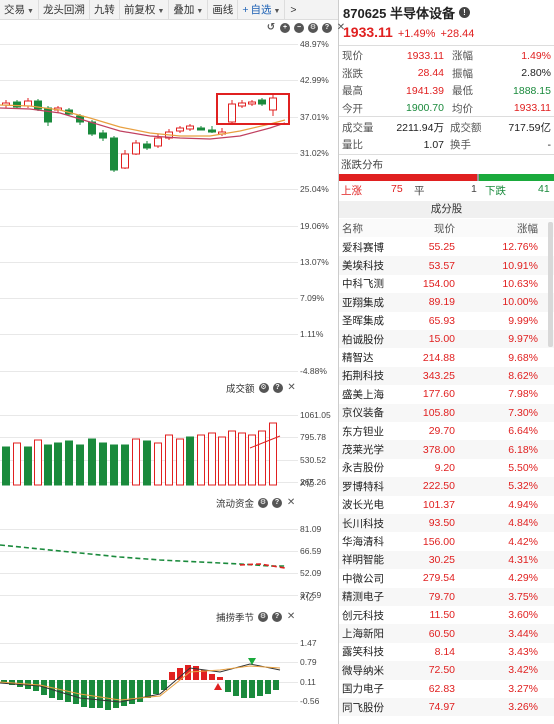  Describe the element at coordinates (446, 707) in the screenshot. I see `table-row: 同飞股份 74.97 3.26%` at that location.